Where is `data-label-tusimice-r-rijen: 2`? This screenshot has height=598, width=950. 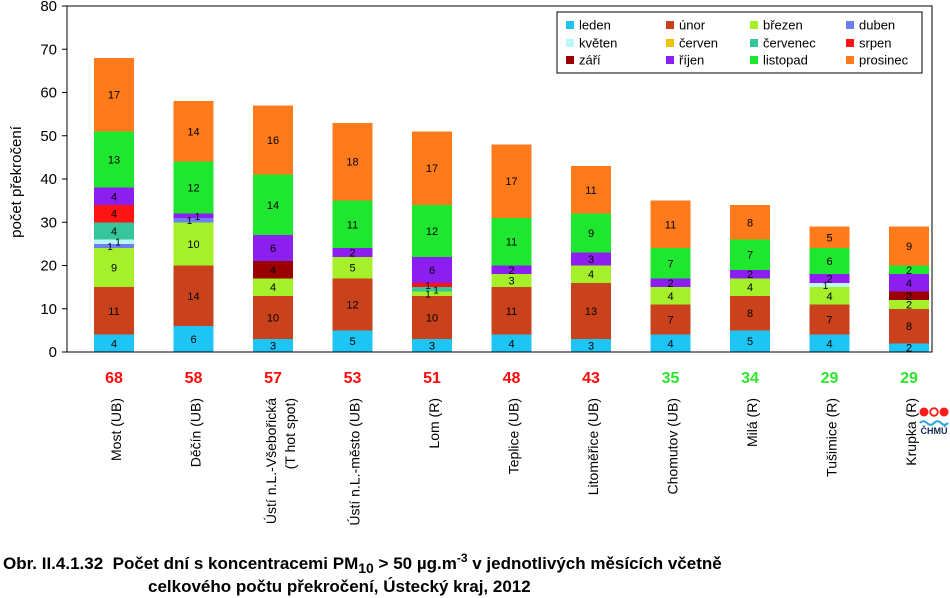
data-label-tusimice-r-rijen: 2 is located at coordinates (829, 279).